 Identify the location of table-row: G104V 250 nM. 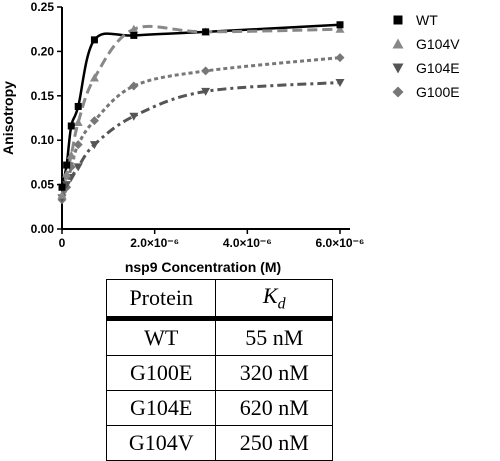
(219, 443).